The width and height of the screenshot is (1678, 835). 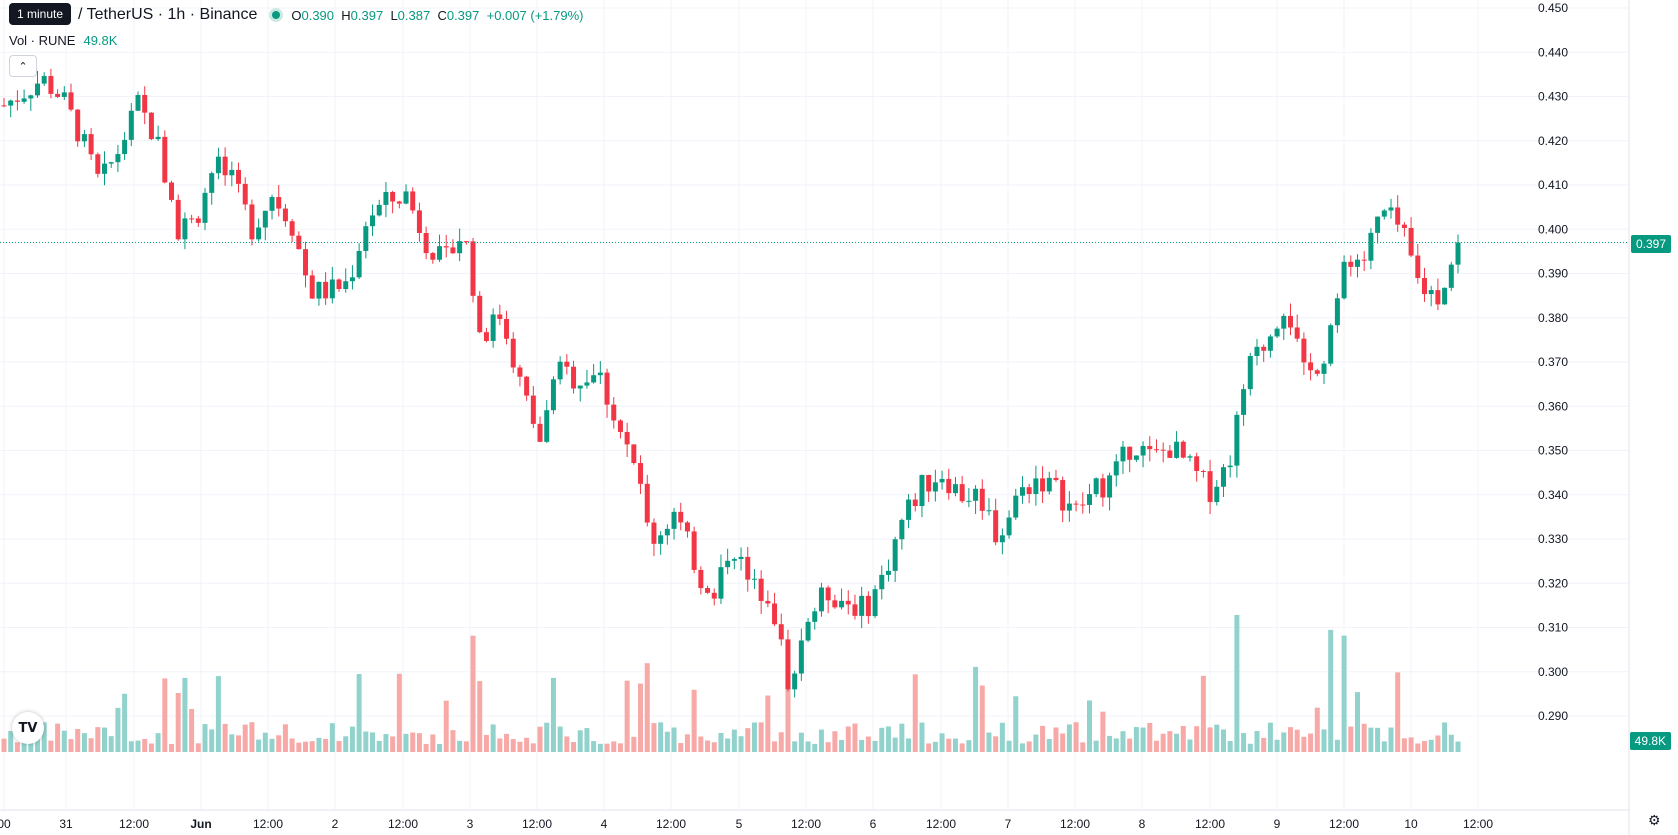 I want to click on tradingview-logo-icon: TV, so click(x=28, y=728).